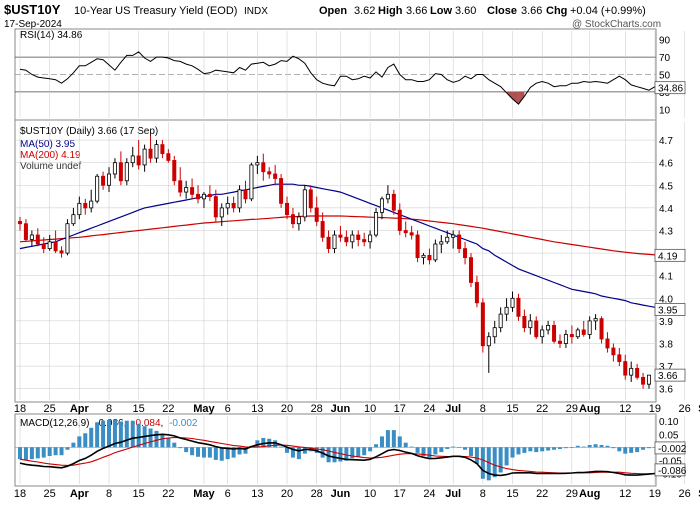 The height and width of the screenshot is (530, 700). Describe the element at coordinates (429, 494) in the screenshot. I see `x-tick-label: 24` at that location.